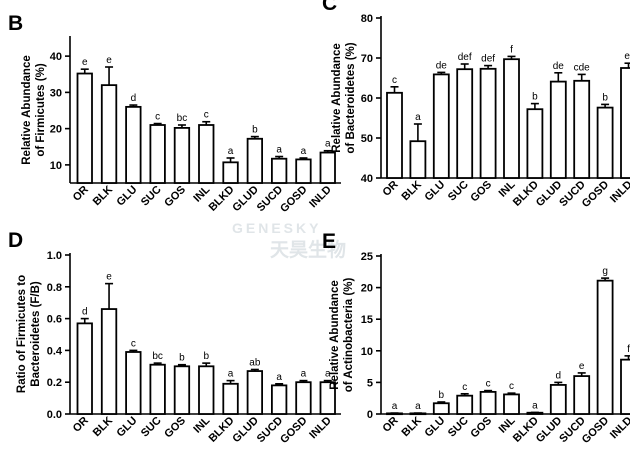 Image resolution: width=630 pixels, height=466 pixels. I want to click on category-label: SUC, so click(458, 427).